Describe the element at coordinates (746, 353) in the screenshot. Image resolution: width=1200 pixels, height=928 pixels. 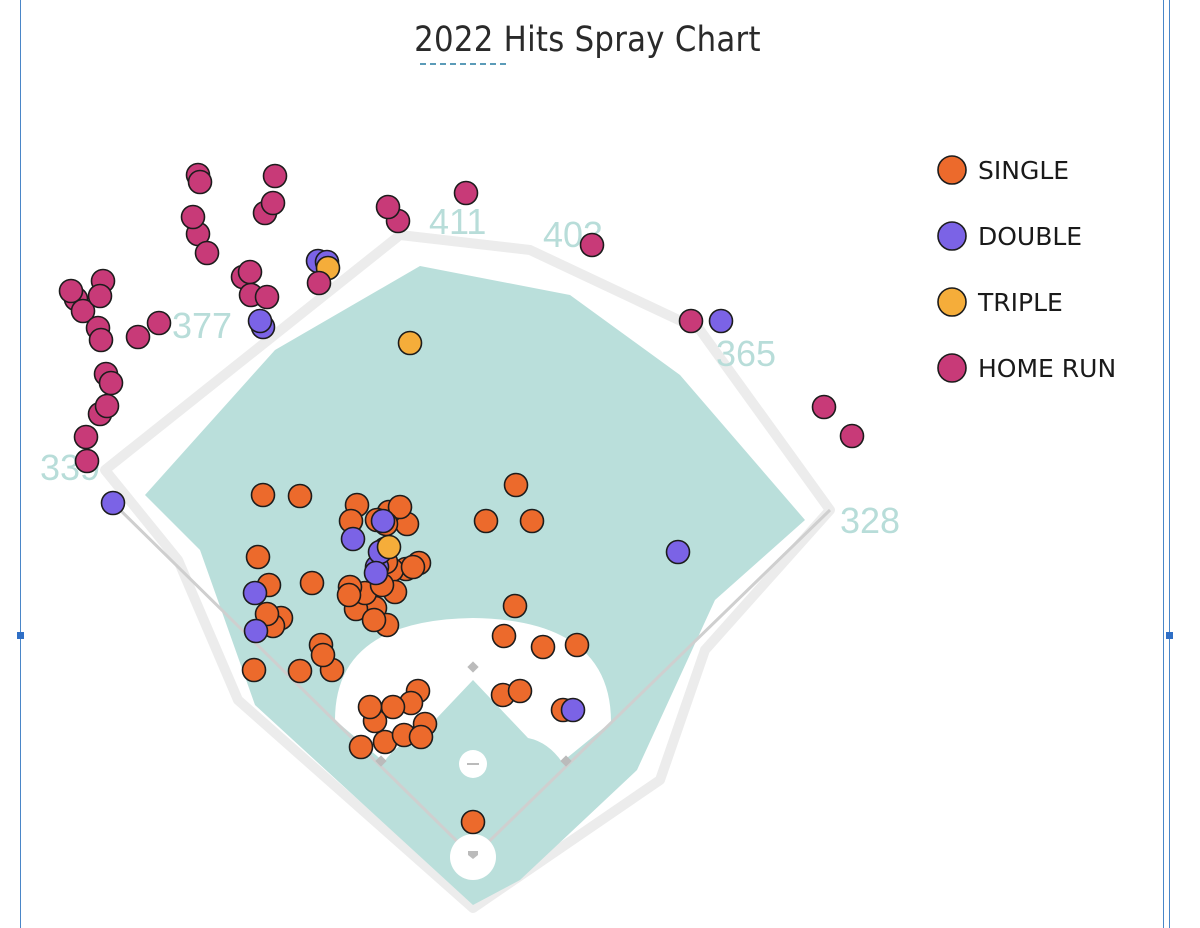
I see `distance-label-right-gap: 365` at that location.